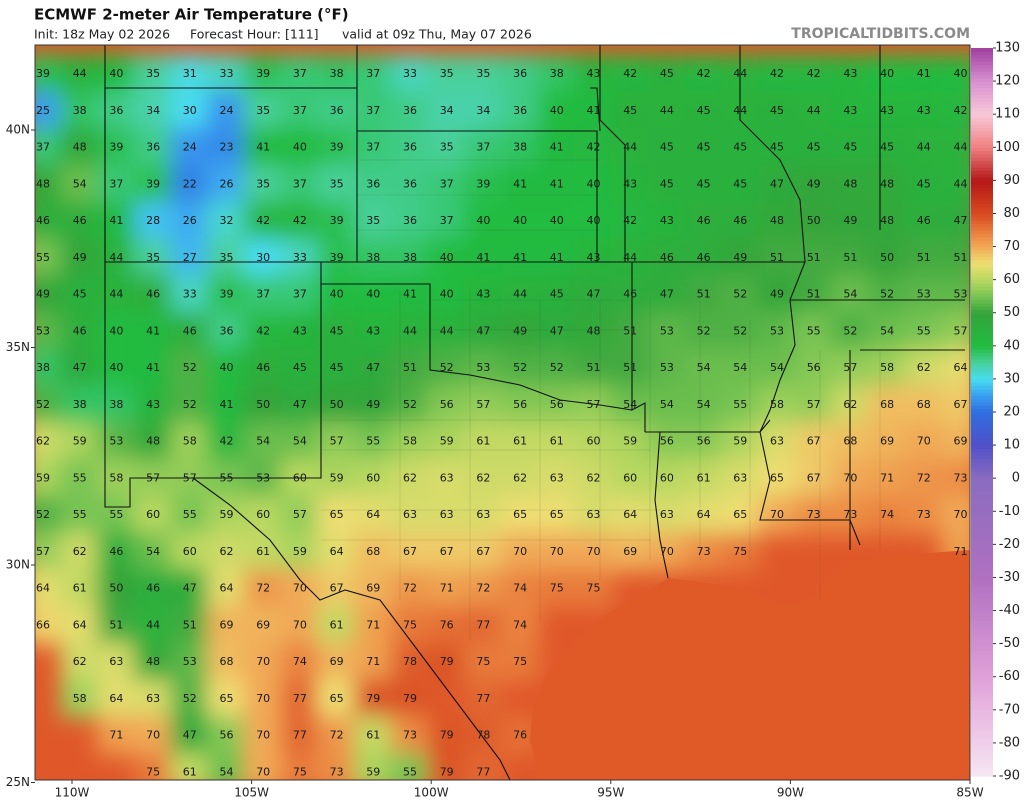 Image resolution: width=1024 pixels, height=805 pixels. Describe the element at coordinates (153, 220) in the screenshot. I see `temperature-label: 28` at that location.